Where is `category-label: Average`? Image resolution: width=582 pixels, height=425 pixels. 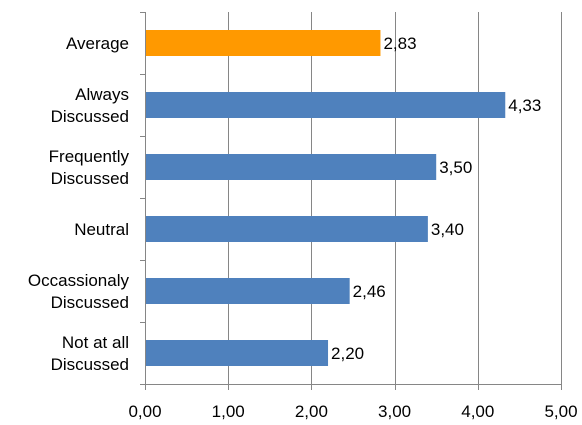 category-label: Average is located at coordinates (97, 43).